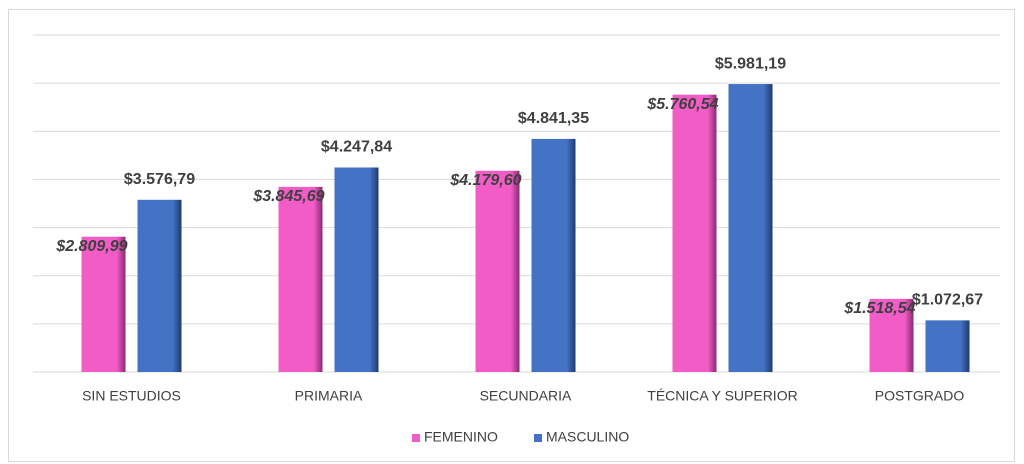 The width and height of the screenshot is (1024, 464). What do you see at coordinates (526, 396) in the screenshot?
I see `x-tick-label: SECUNDARIA` at bounding box center [526, 396].